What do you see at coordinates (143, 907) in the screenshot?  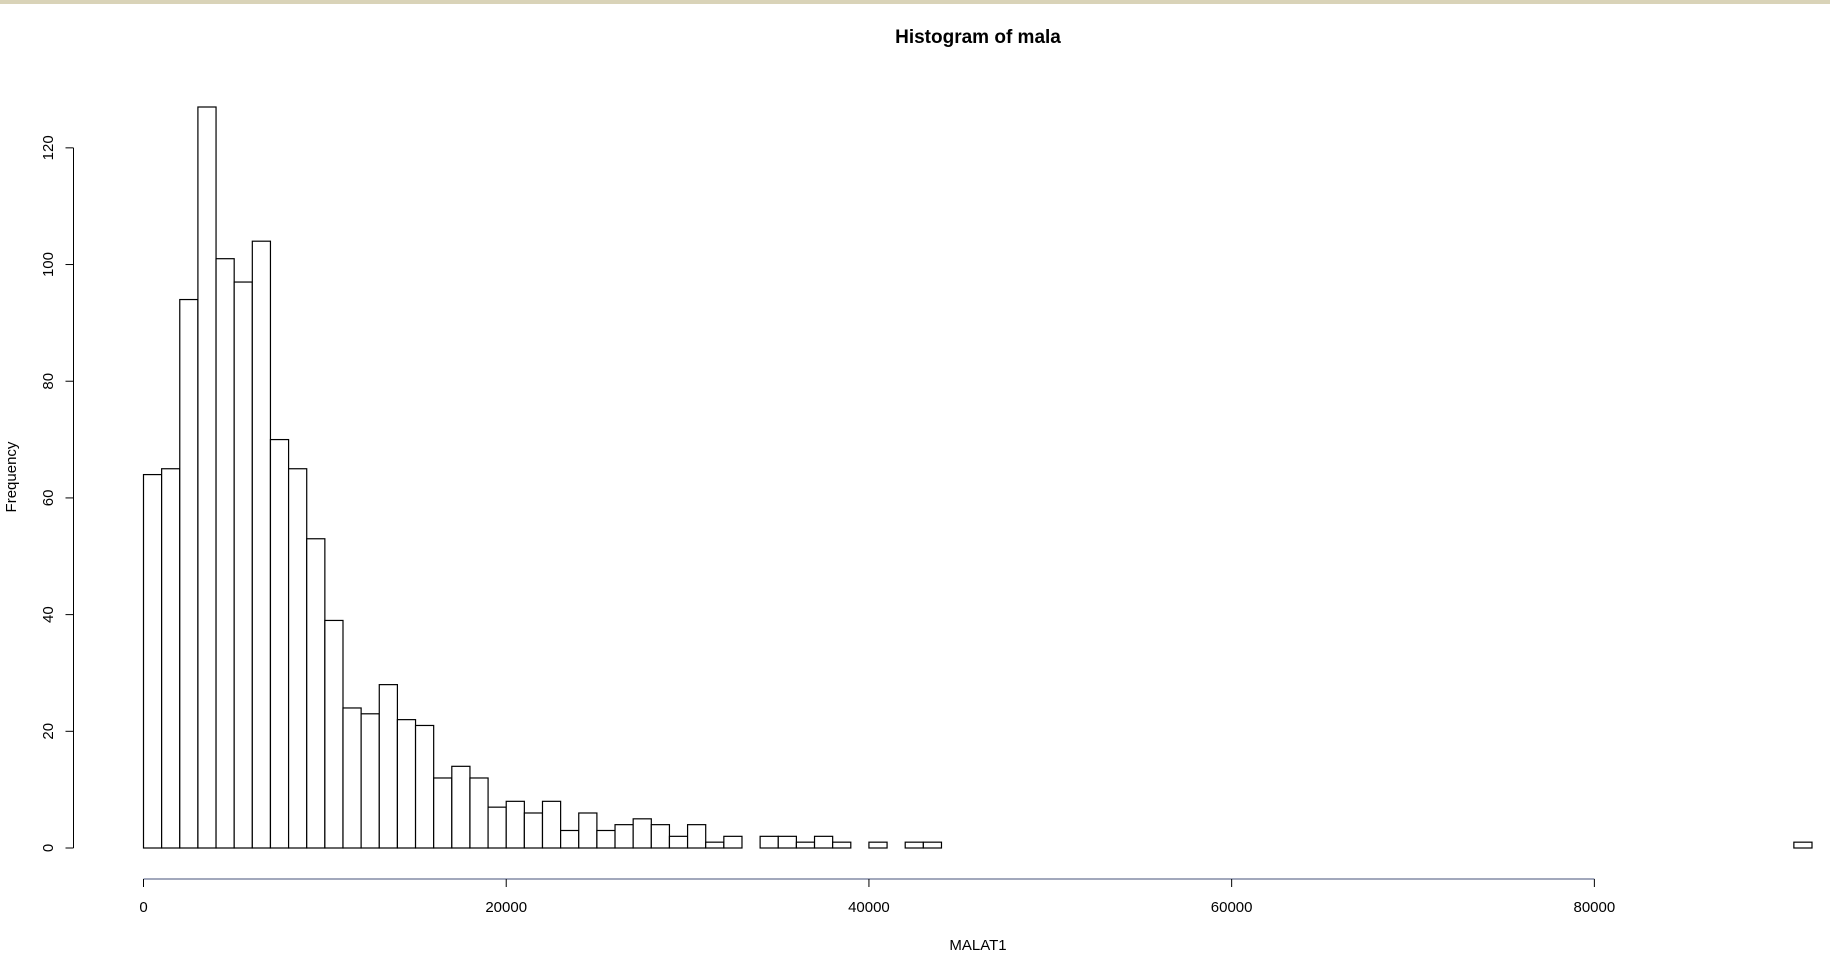 I see `x-tick-label: 0` at bounding box center [143, 907].